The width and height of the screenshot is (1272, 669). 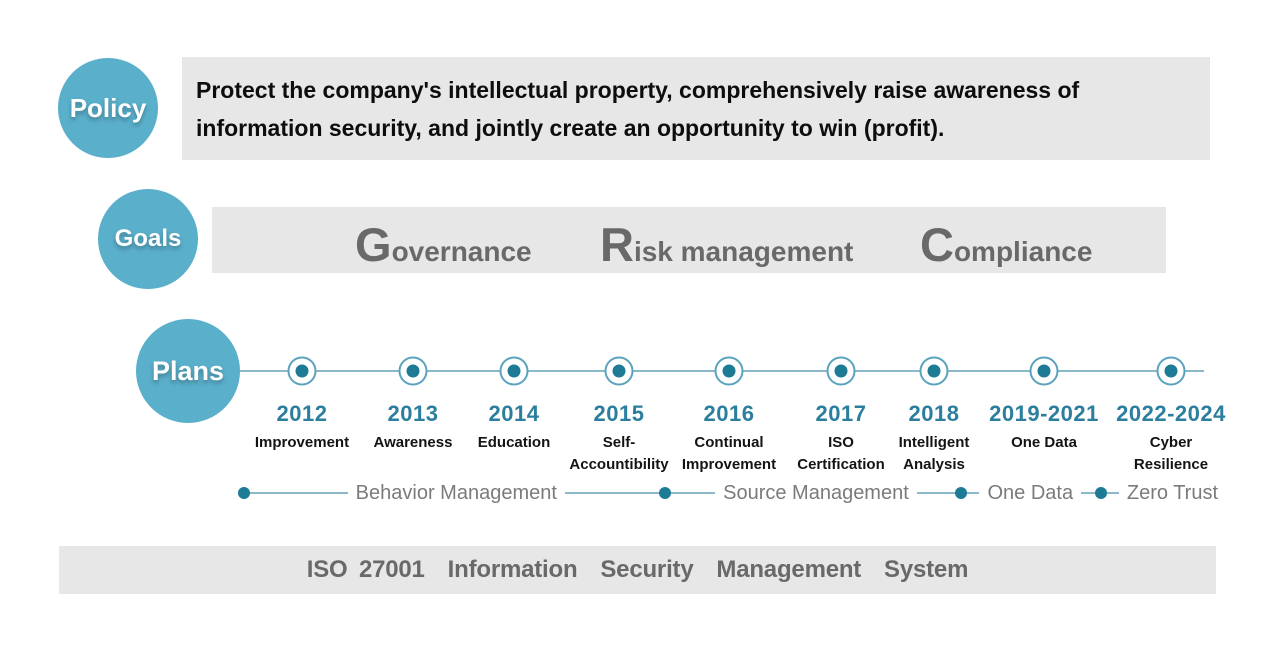 I want to click on timeline-node-2016, so click(x=729, y=371).